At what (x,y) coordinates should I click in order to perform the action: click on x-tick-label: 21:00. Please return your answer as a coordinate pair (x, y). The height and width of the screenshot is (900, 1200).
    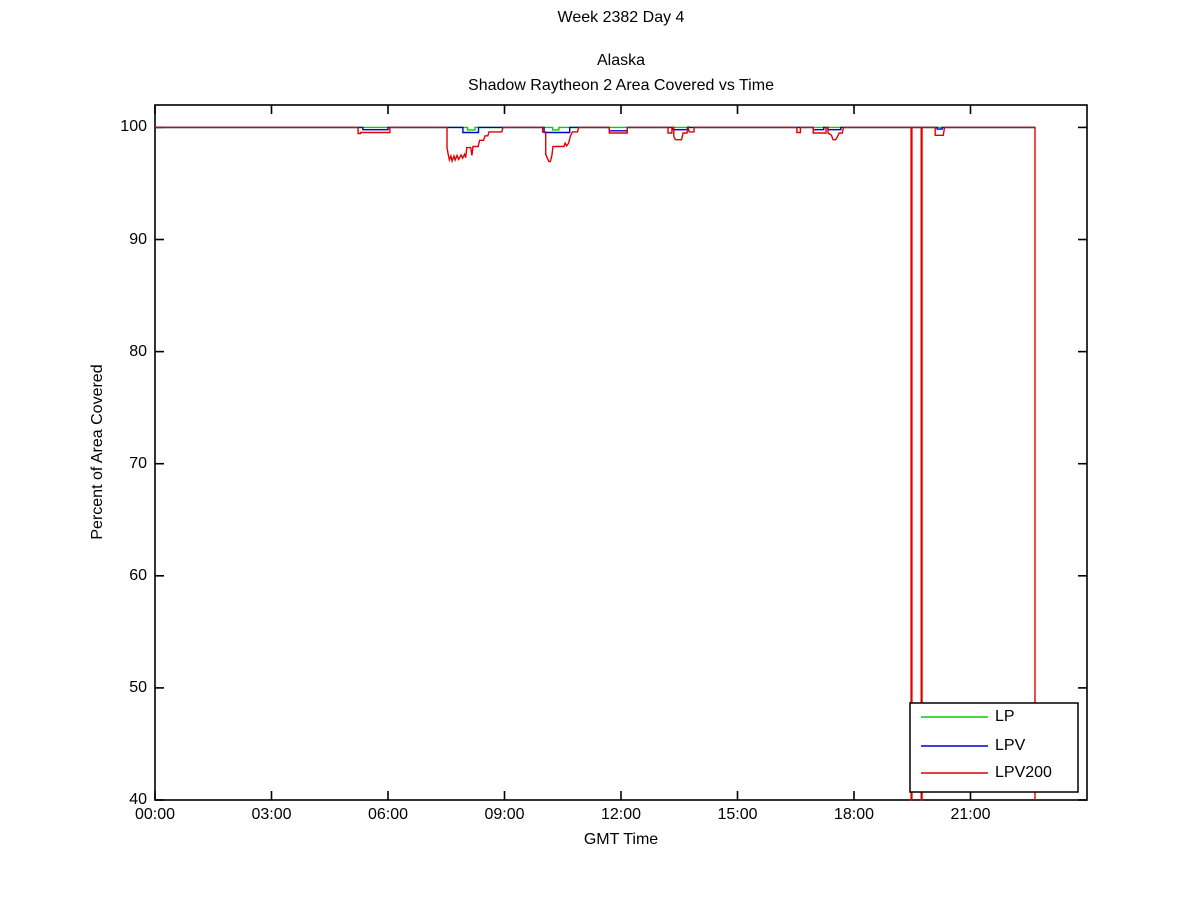
    Looking at the image, I should click on (970, 814).